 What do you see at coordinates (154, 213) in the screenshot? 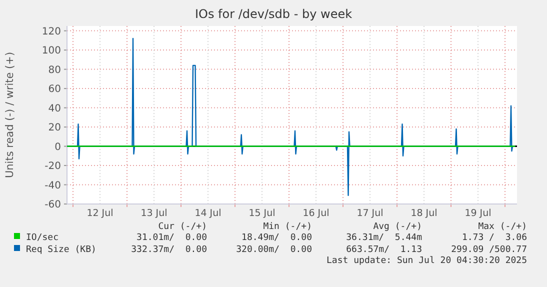
I see `x-tick-label: 13 Jul` at bounding box center [154, 213].